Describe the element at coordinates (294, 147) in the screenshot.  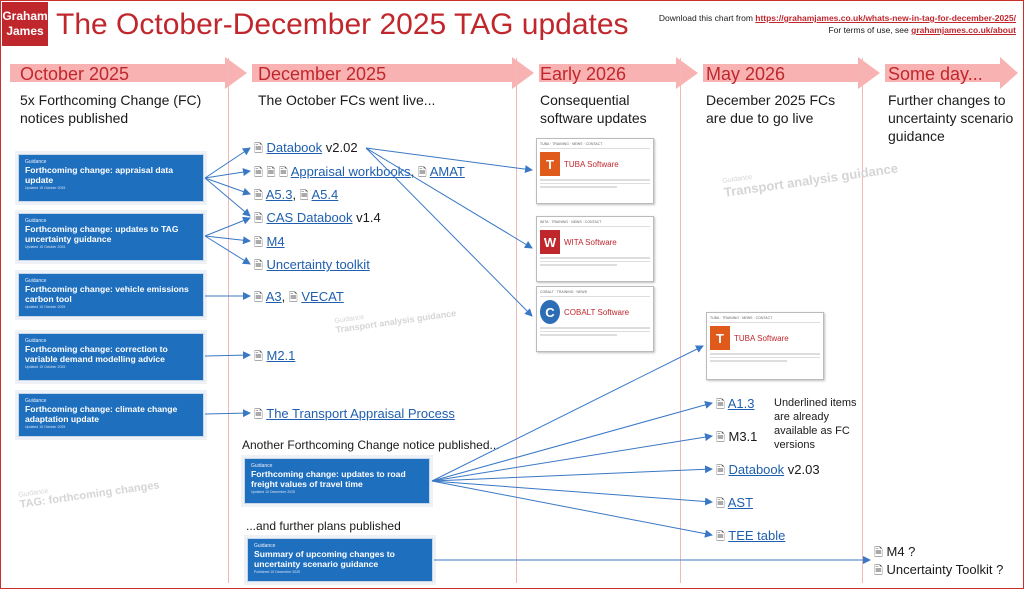
I see `link-databook: Databook` at that location.